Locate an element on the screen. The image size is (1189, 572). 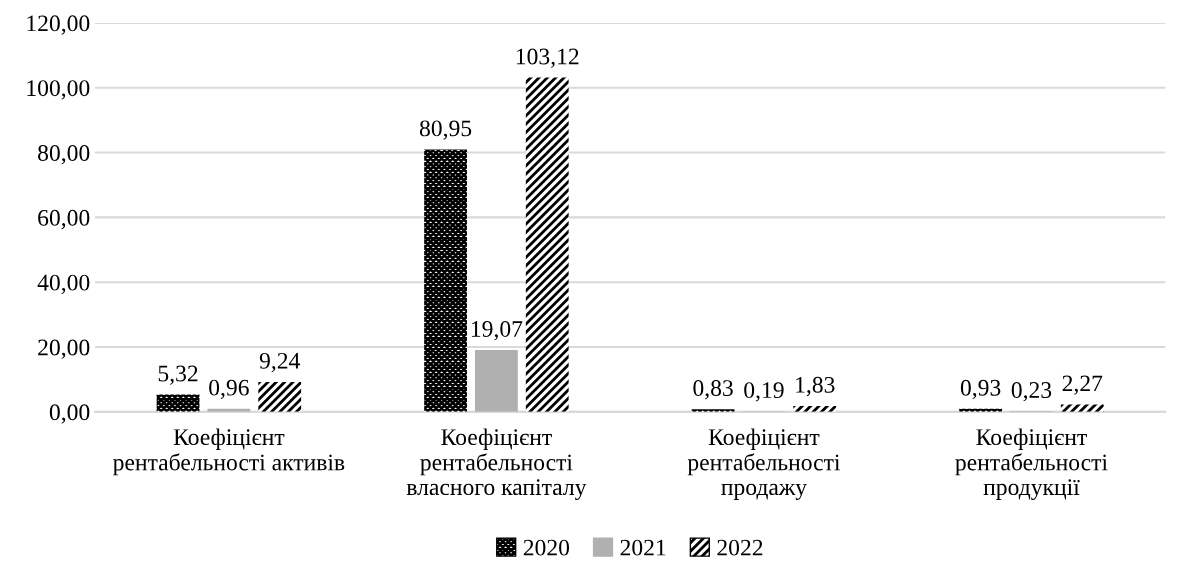
data-label: 0,23 is located at coordinates (1031, 392).